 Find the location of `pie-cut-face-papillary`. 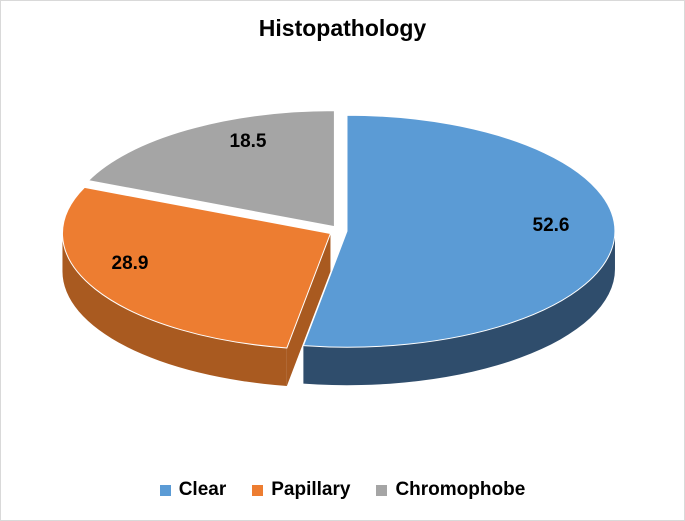

pie-cut-face-papillary is located at coordinates (308, 309).